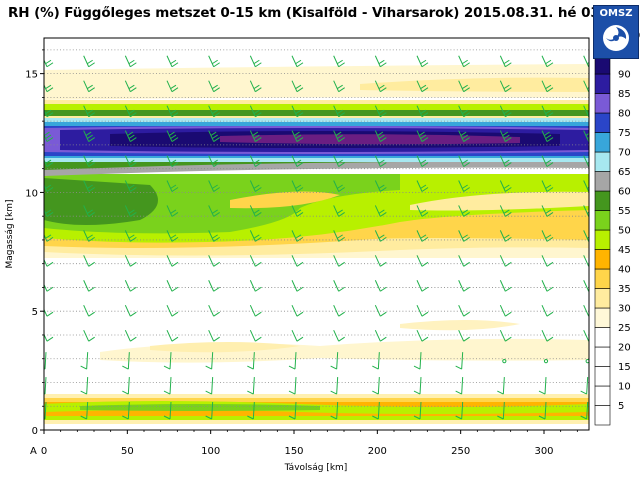 The height and width of the screenshot is (480, 640). What do you see at coordinates (617, 228) in the screenshot?
I see `colorbar: 5101520253035404550556065707580859095100` at bounding box center [617, 228].